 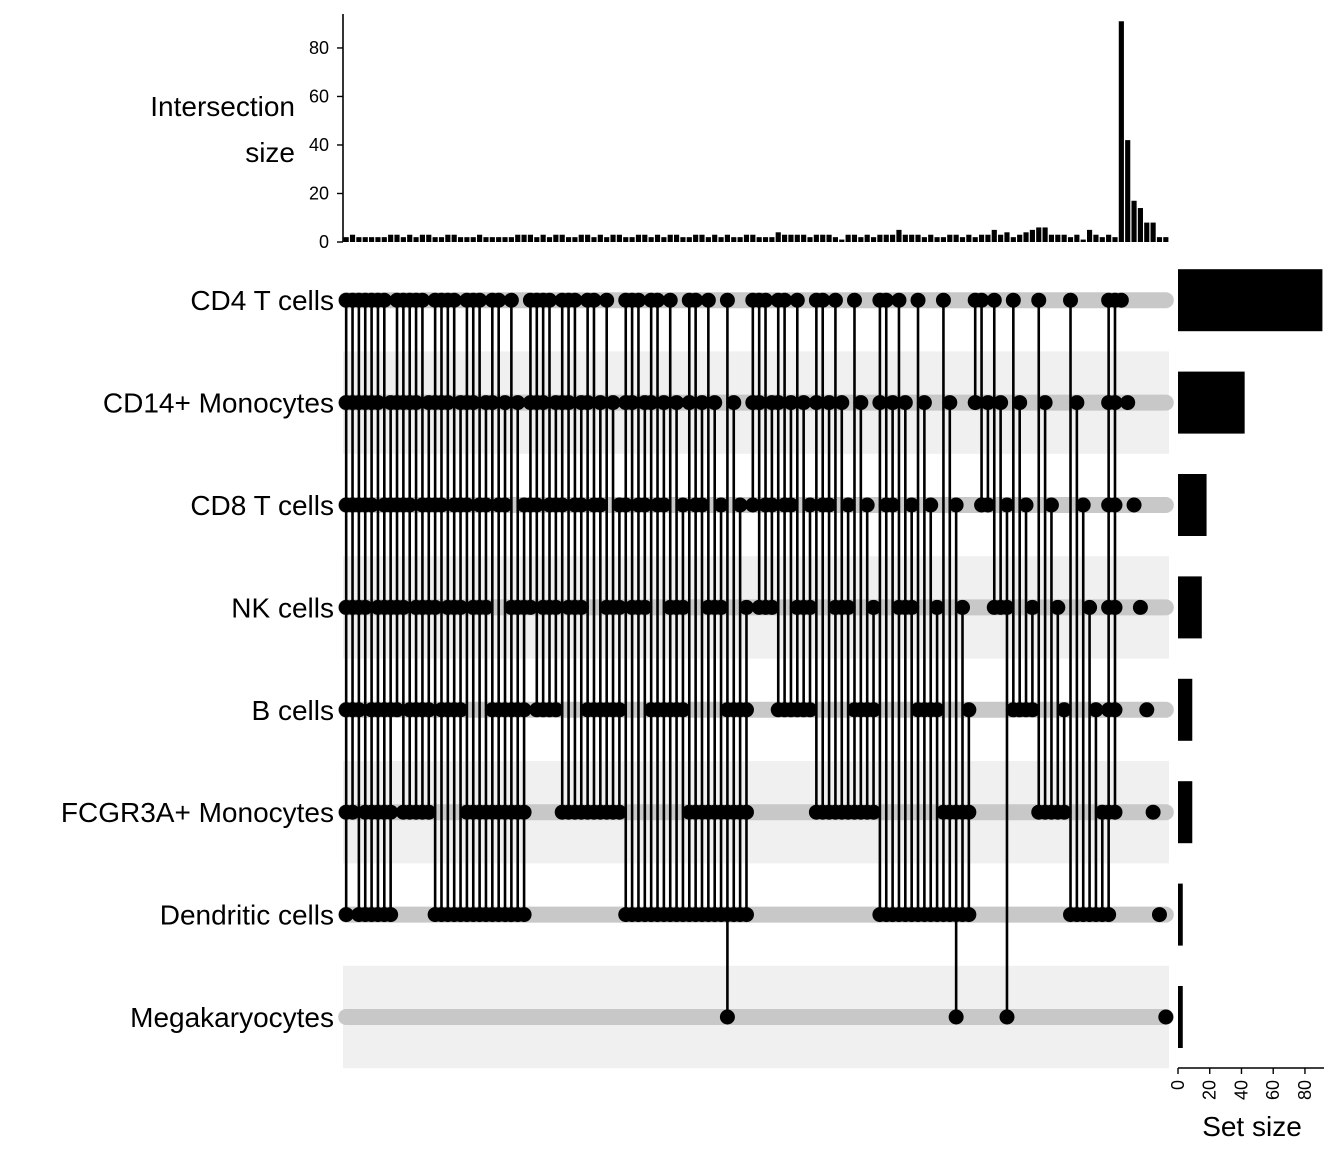 What do you see at coordinates (1273, 1090) in the screenshot?
I see `set-size-tick-label-60: 60` at bounding box center [1273, 1090].